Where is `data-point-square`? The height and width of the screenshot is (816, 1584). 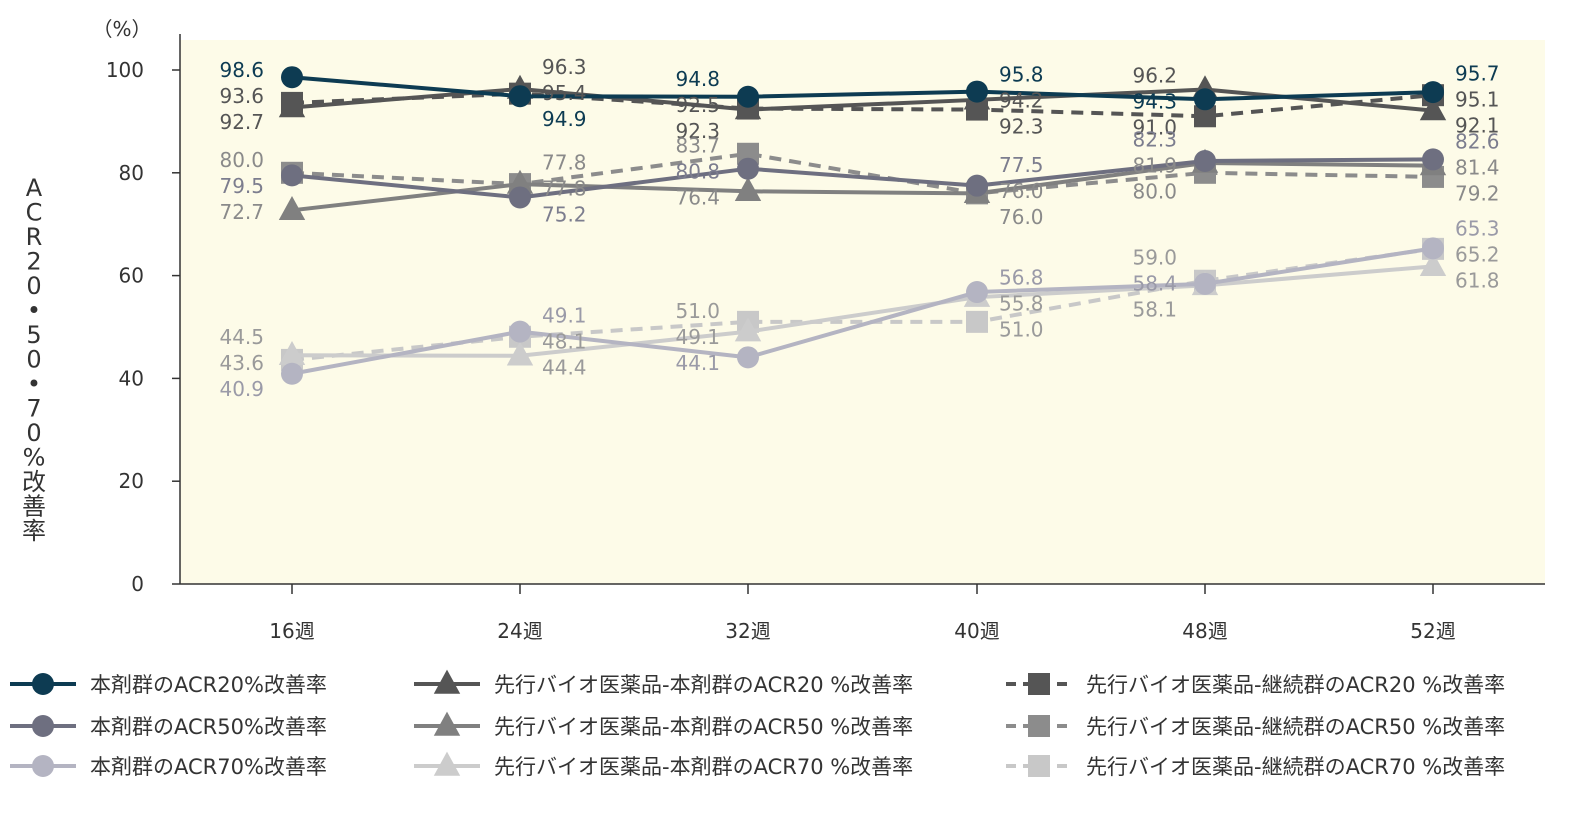 data-point-square is located at coordinates (977, 321).